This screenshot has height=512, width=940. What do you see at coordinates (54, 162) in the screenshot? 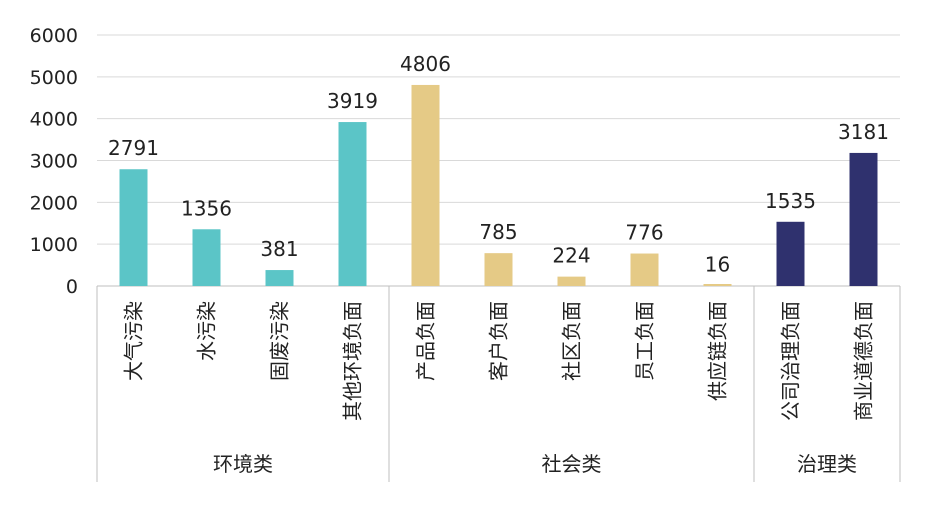
I see `y-tick-label: 3000` at bounding box center [54, 162].